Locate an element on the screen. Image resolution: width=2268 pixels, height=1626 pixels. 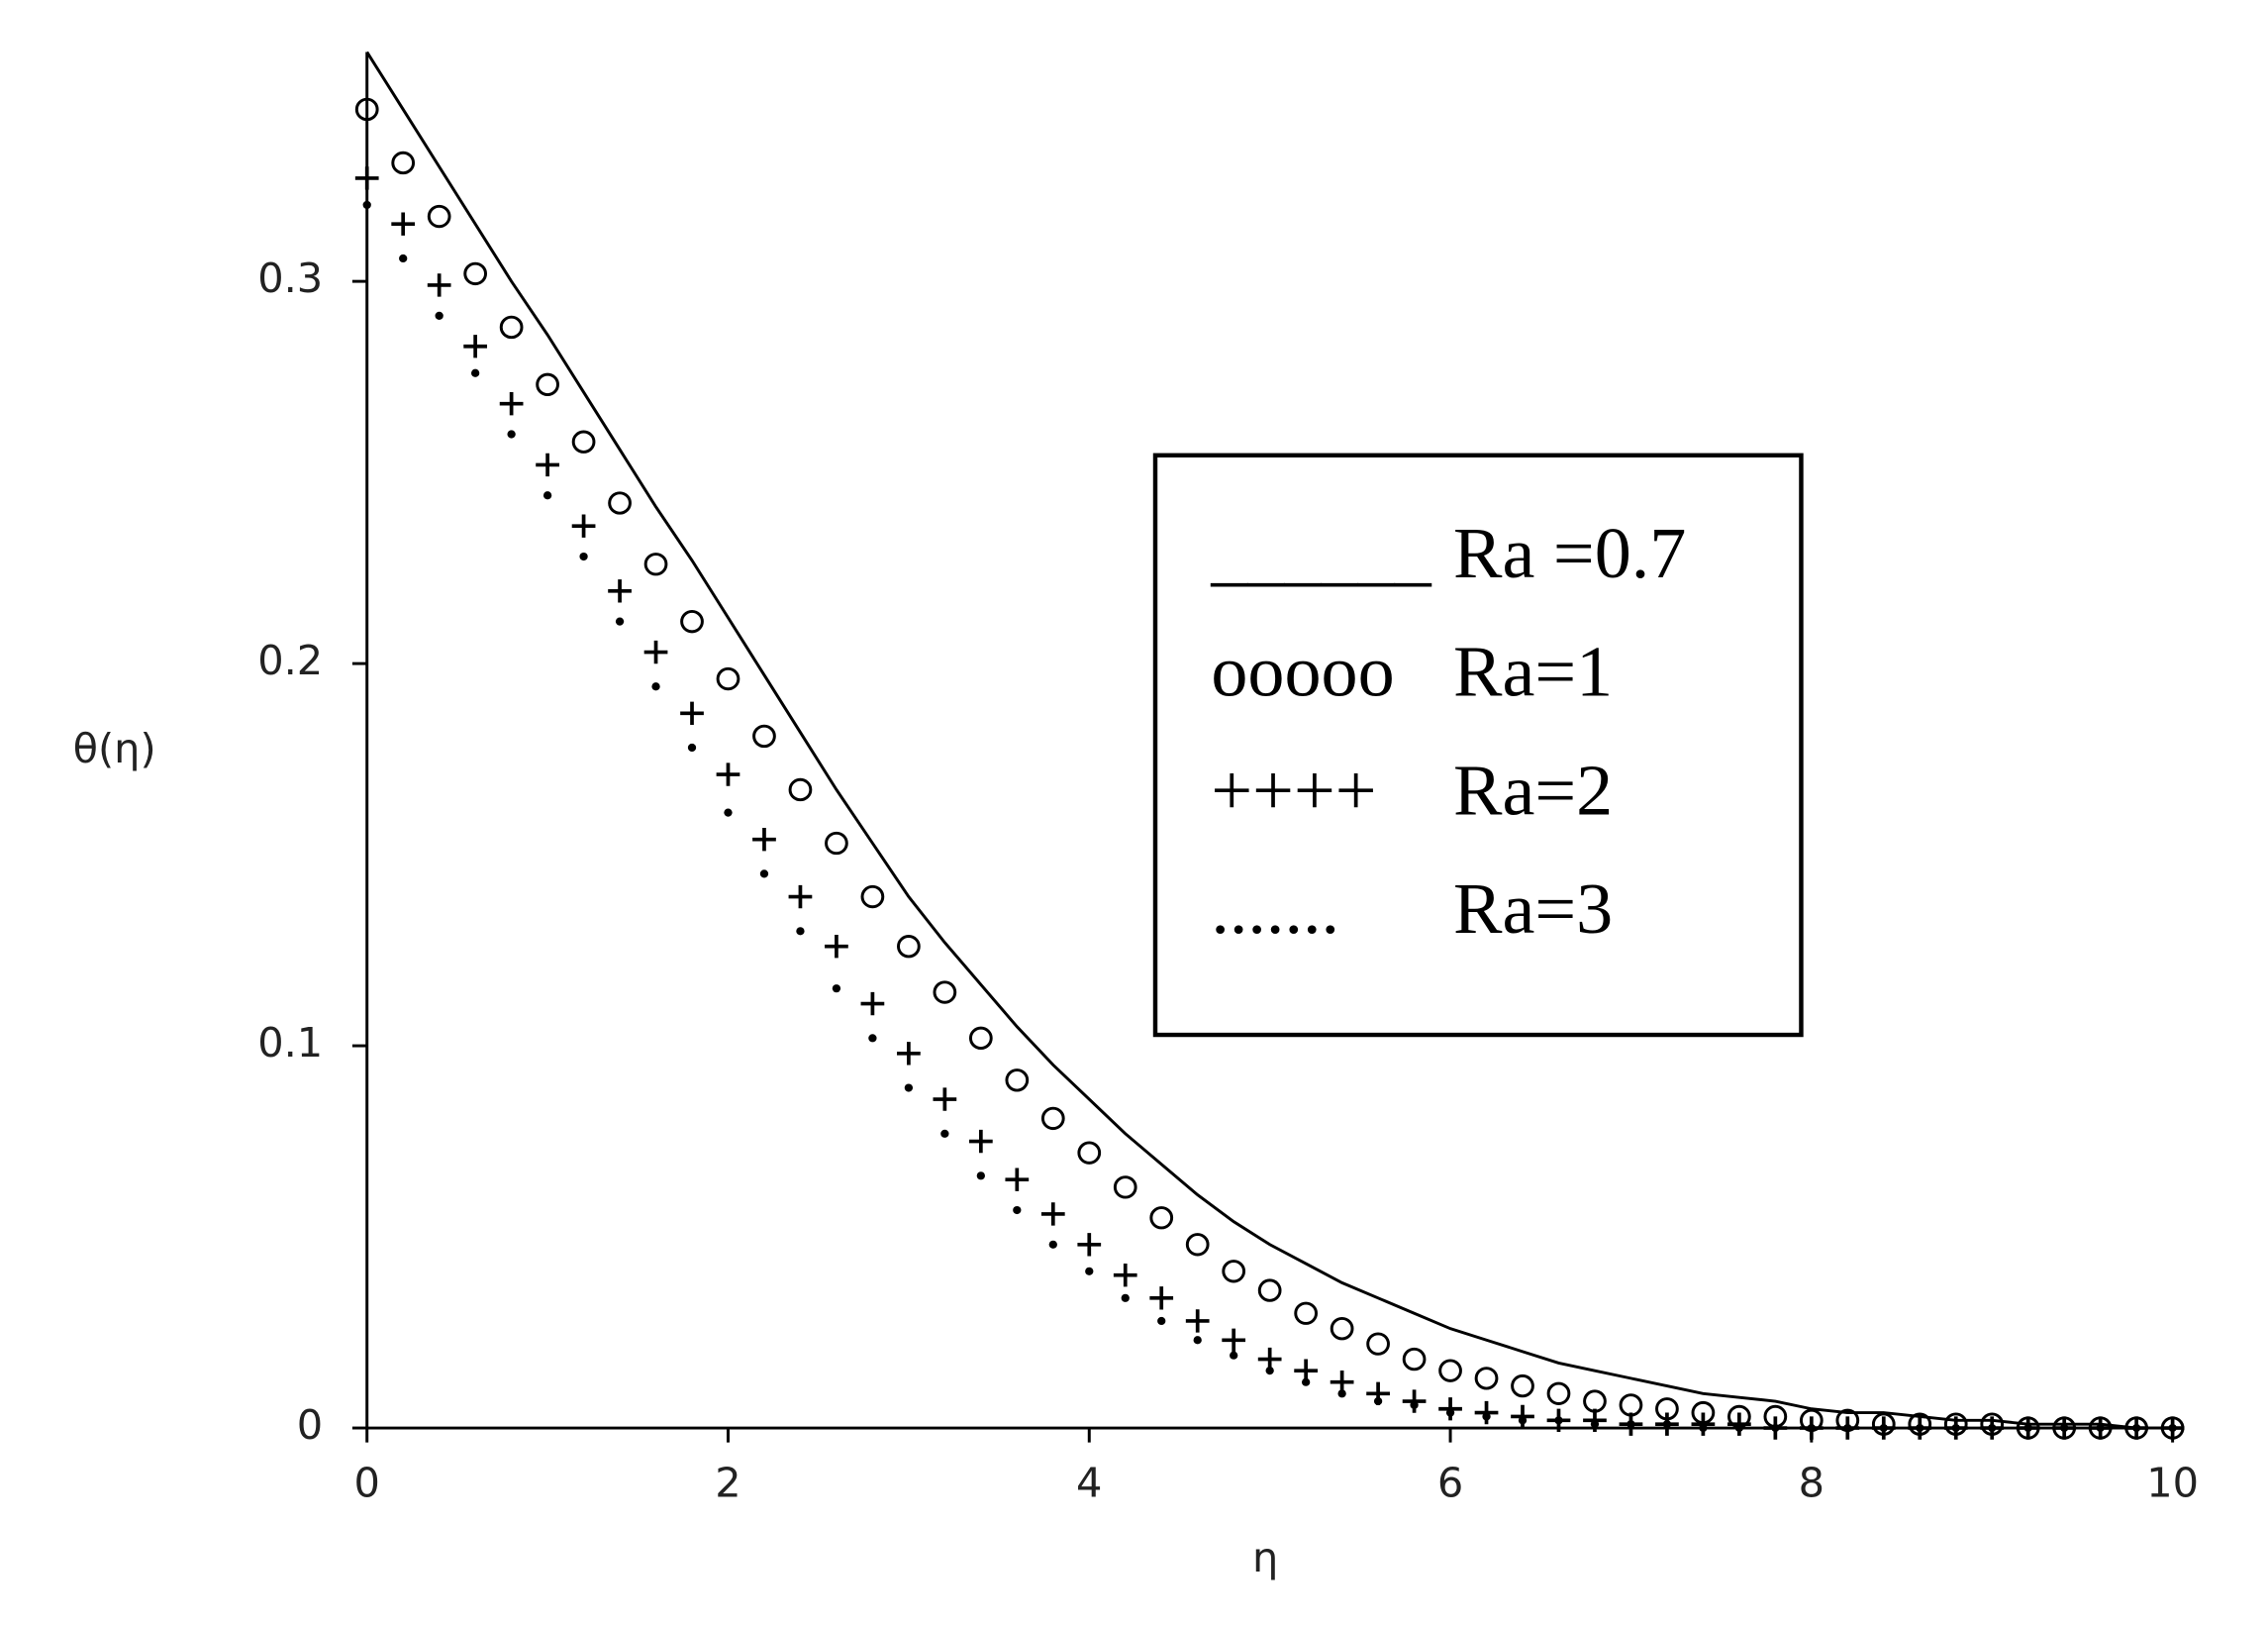
x-tick-label: 0 is located at coordinates (366, 1484).